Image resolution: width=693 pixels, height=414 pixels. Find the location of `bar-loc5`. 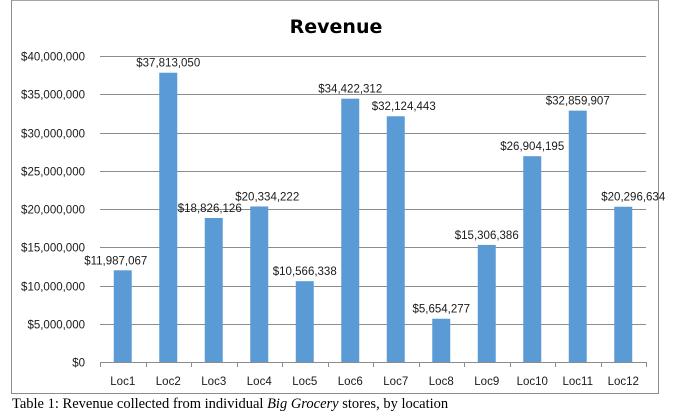

bar-loc5 is located at coordinates (304, 321).